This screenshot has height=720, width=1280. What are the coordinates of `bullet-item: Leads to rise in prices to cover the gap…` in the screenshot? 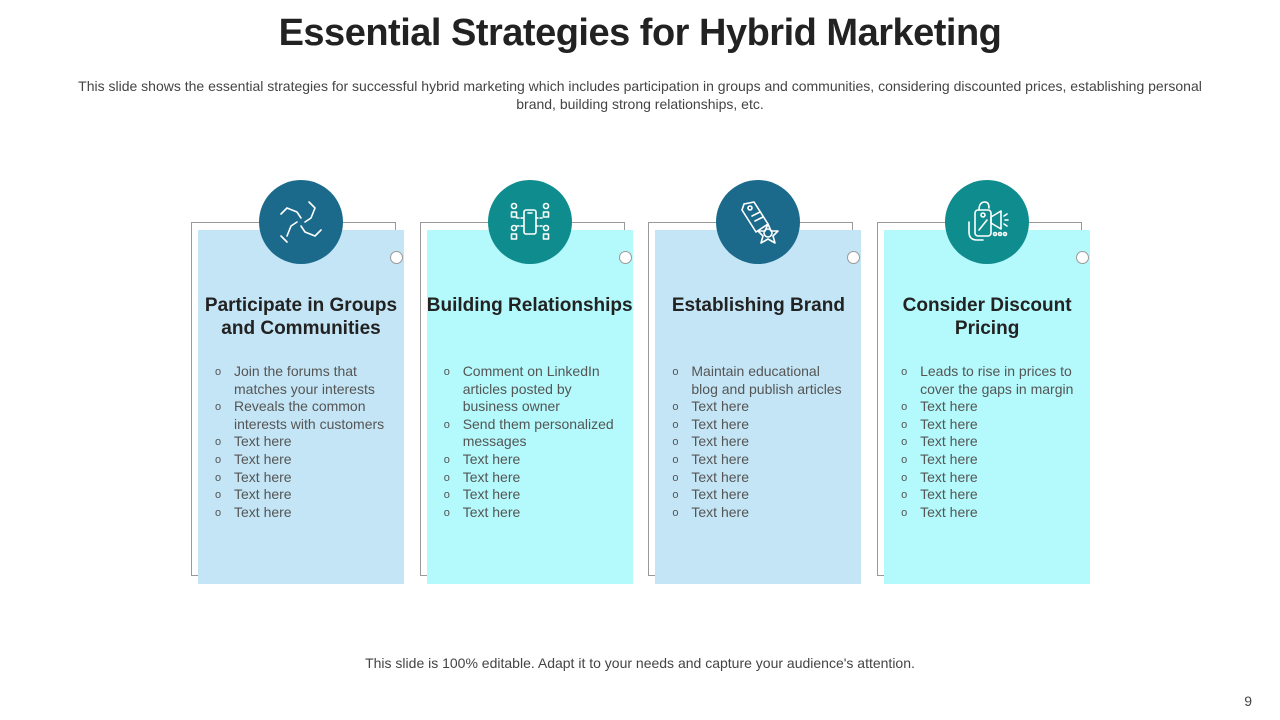 It's located at (986, 380).